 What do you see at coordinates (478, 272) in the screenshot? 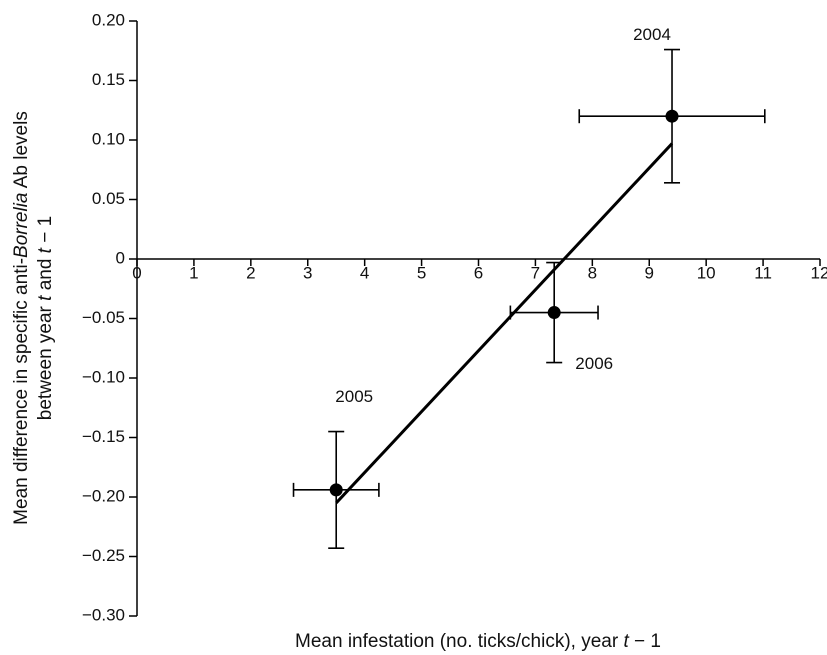
I see `x-tick-label: 6` at bounding box center [478, 272].